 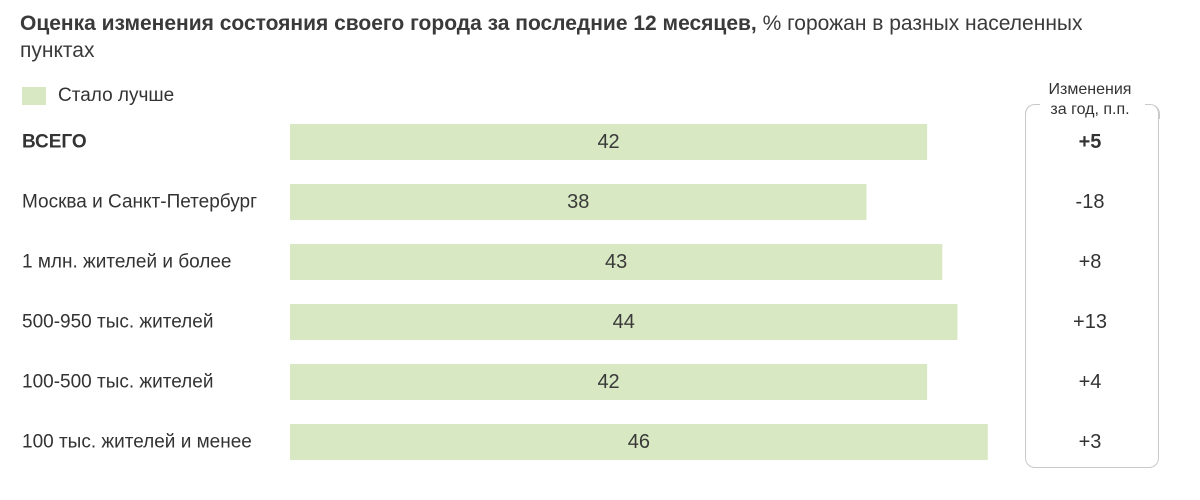 What do you see at coordinates (1090, 89) in the screenshot?
I see `change-header-line1: Изменения` at bounding box center [1090, 89].